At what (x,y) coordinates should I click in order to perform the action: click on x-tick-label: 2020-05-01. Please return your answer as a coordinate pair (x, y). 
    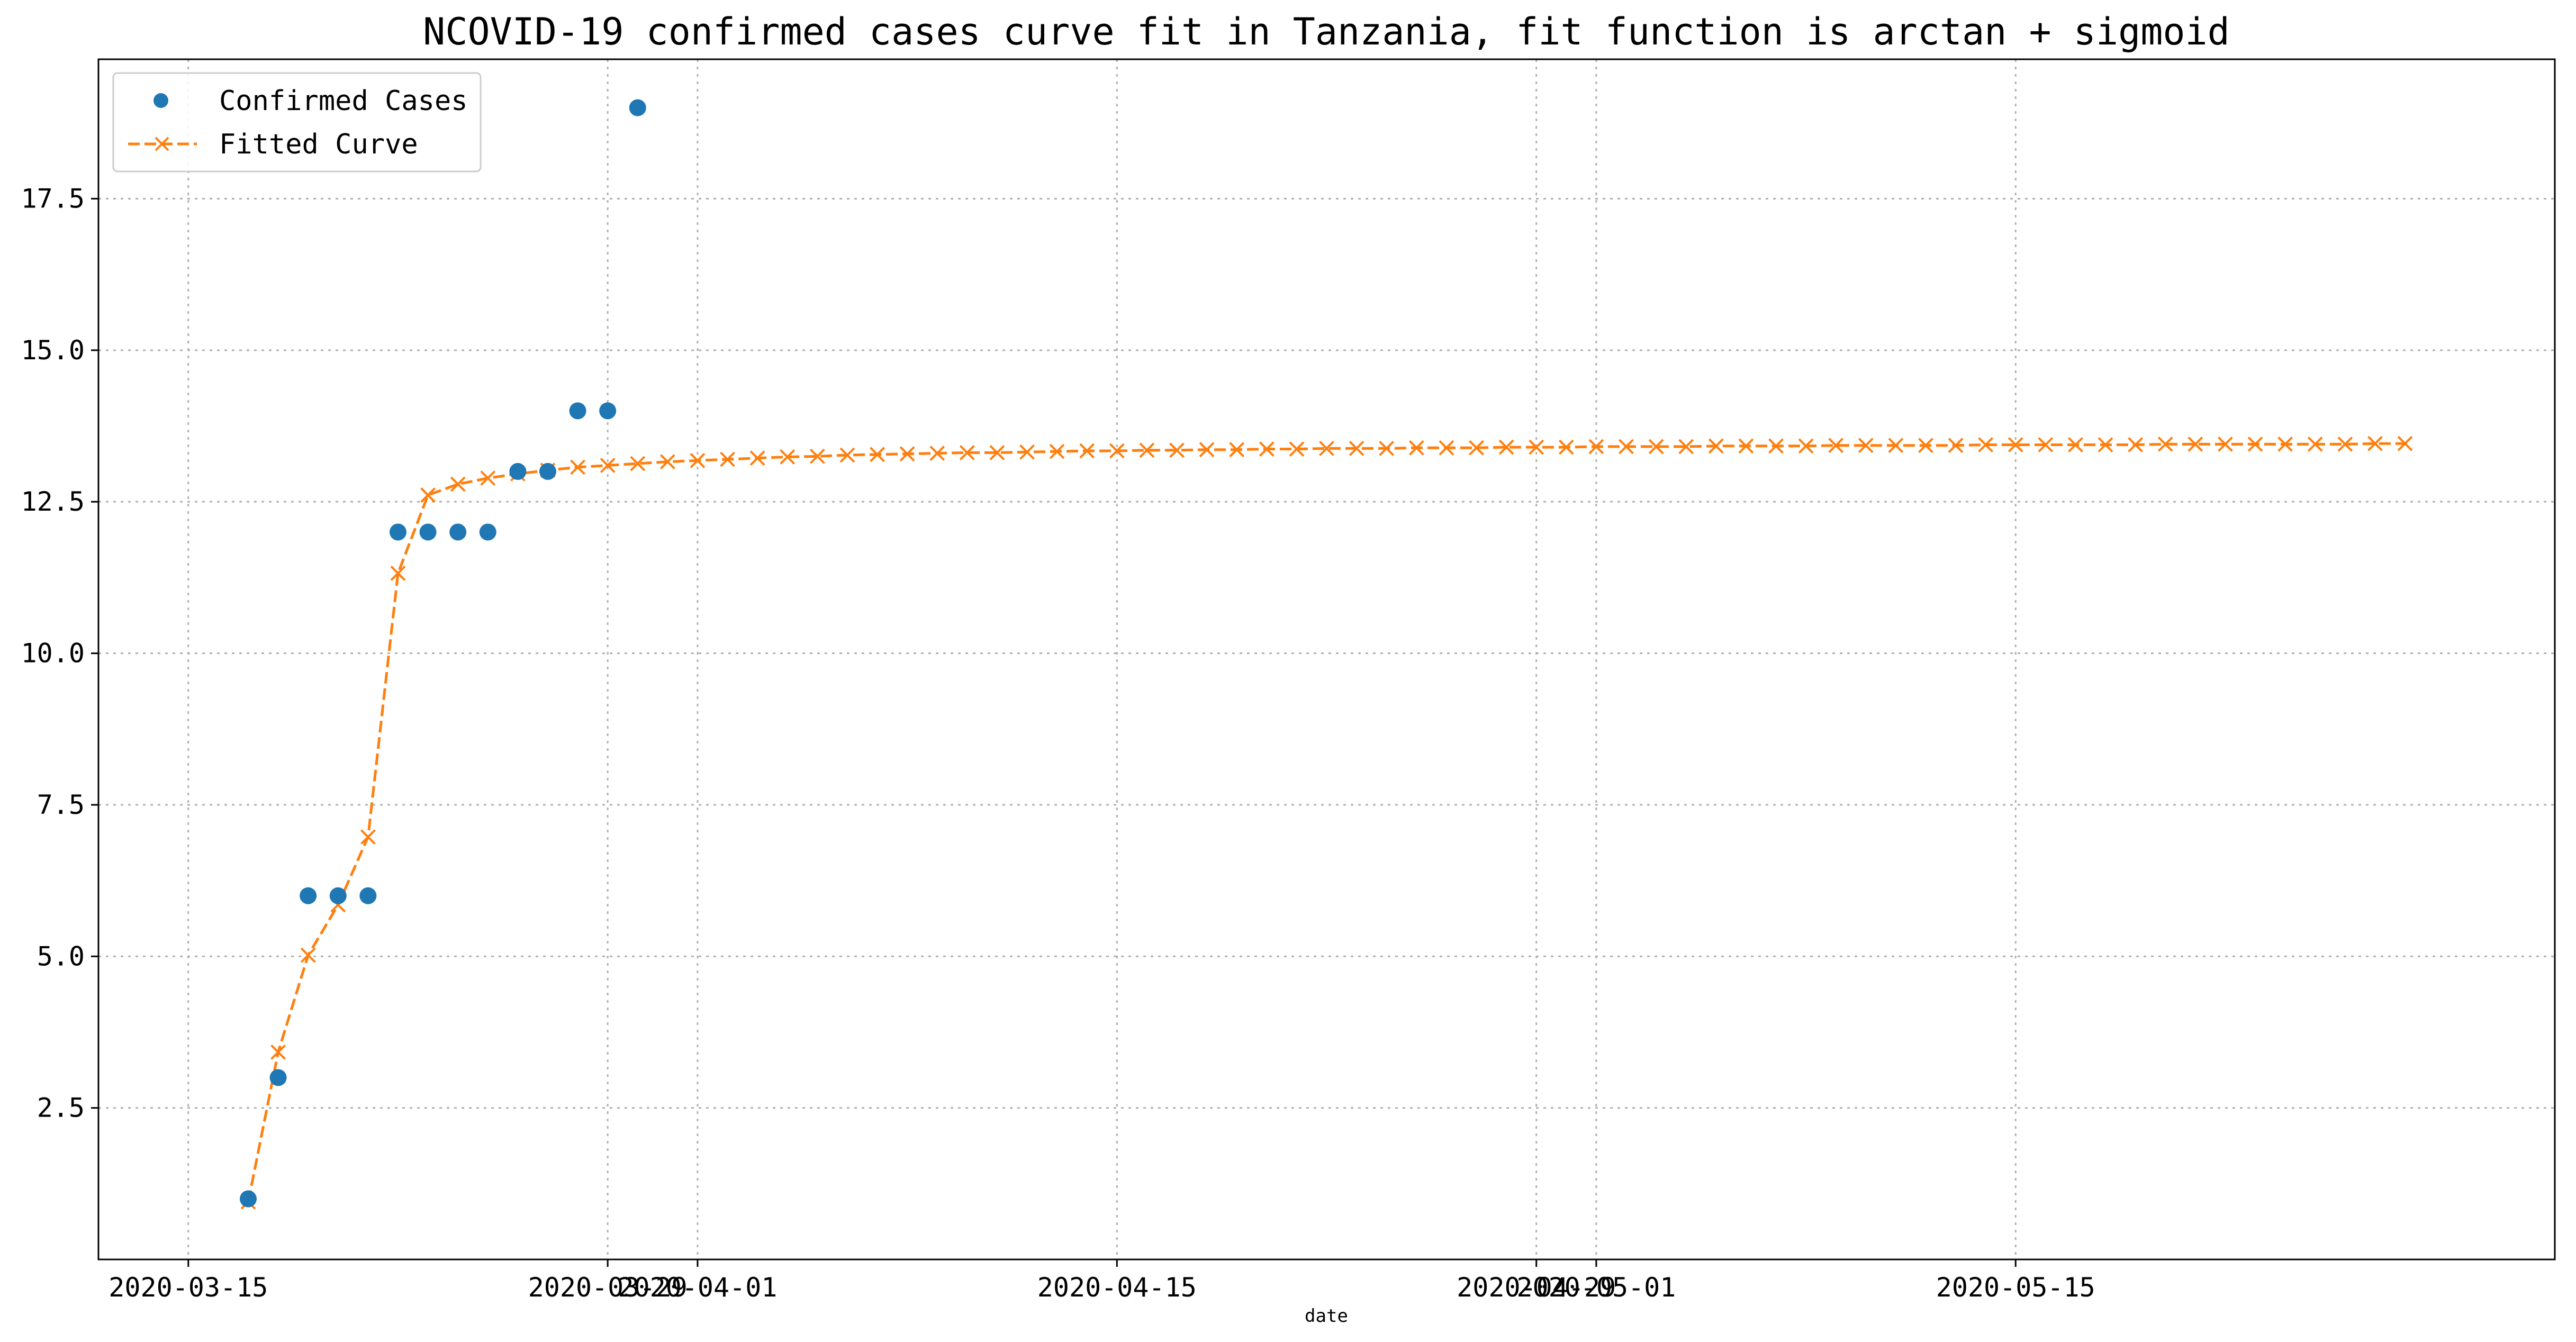
    Looking at the image, I should click on (1596, 1287).